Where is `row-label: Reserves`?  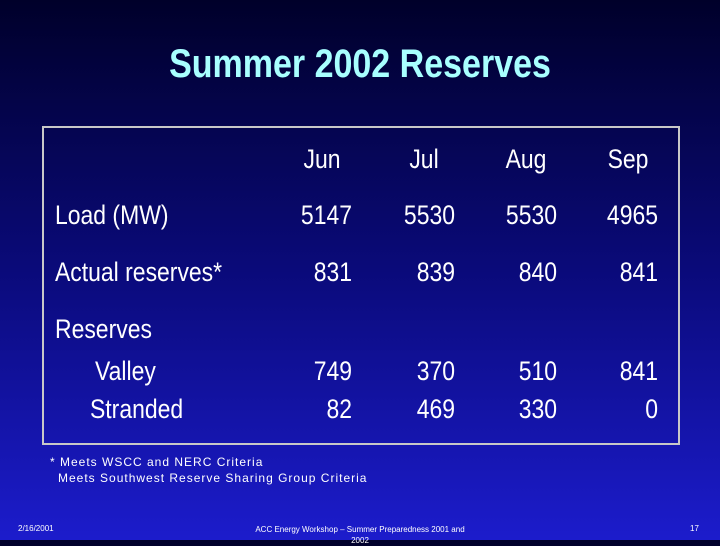
row-label: Reserves is located at coordinates (103, 329).